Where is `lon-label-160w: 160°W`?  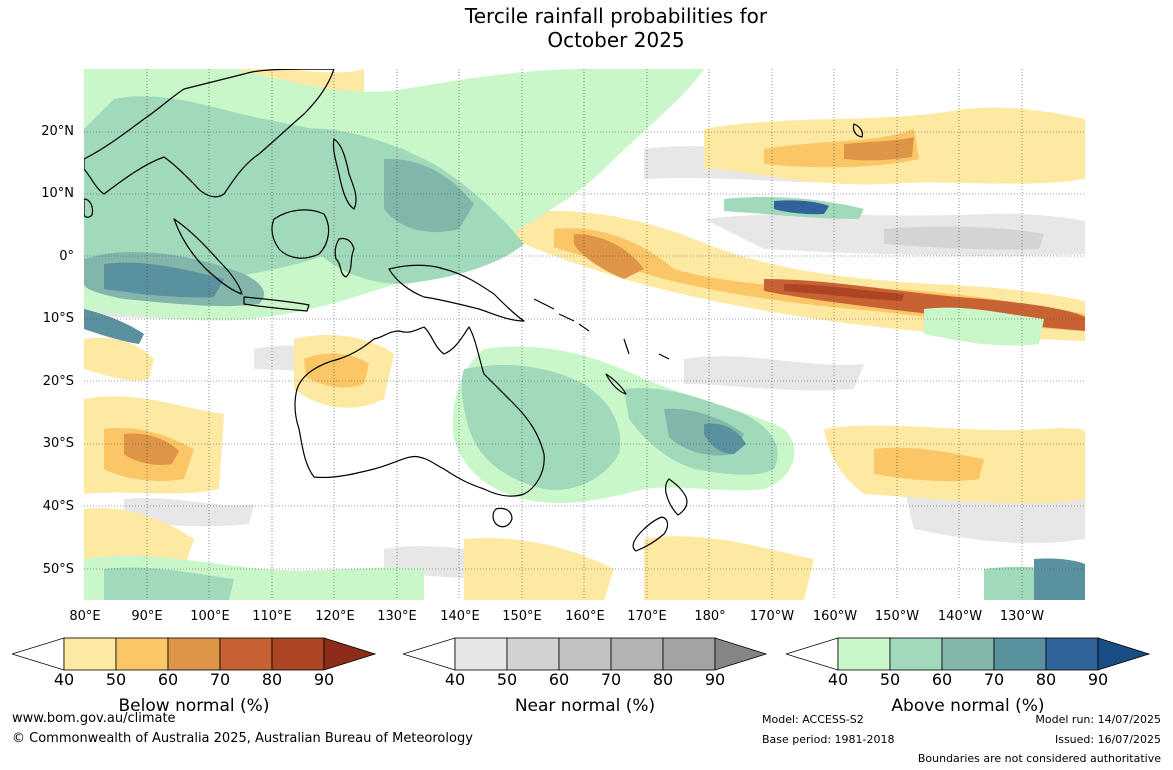 lon-label-160w: 160°W is located at coordinates (835, 616).